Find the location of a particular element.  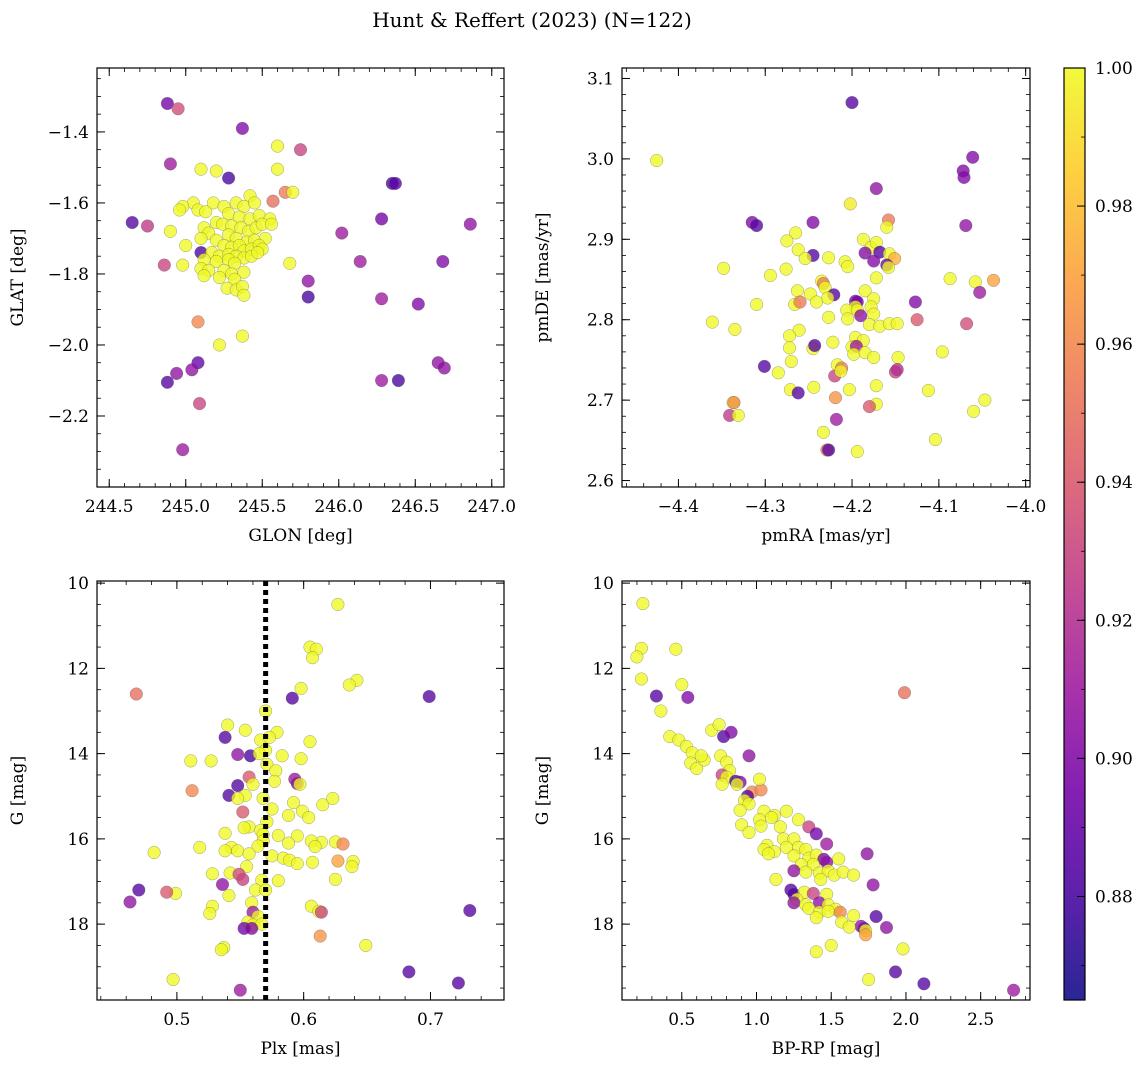

colorbar-frame is located at coordinates (1074, 534).